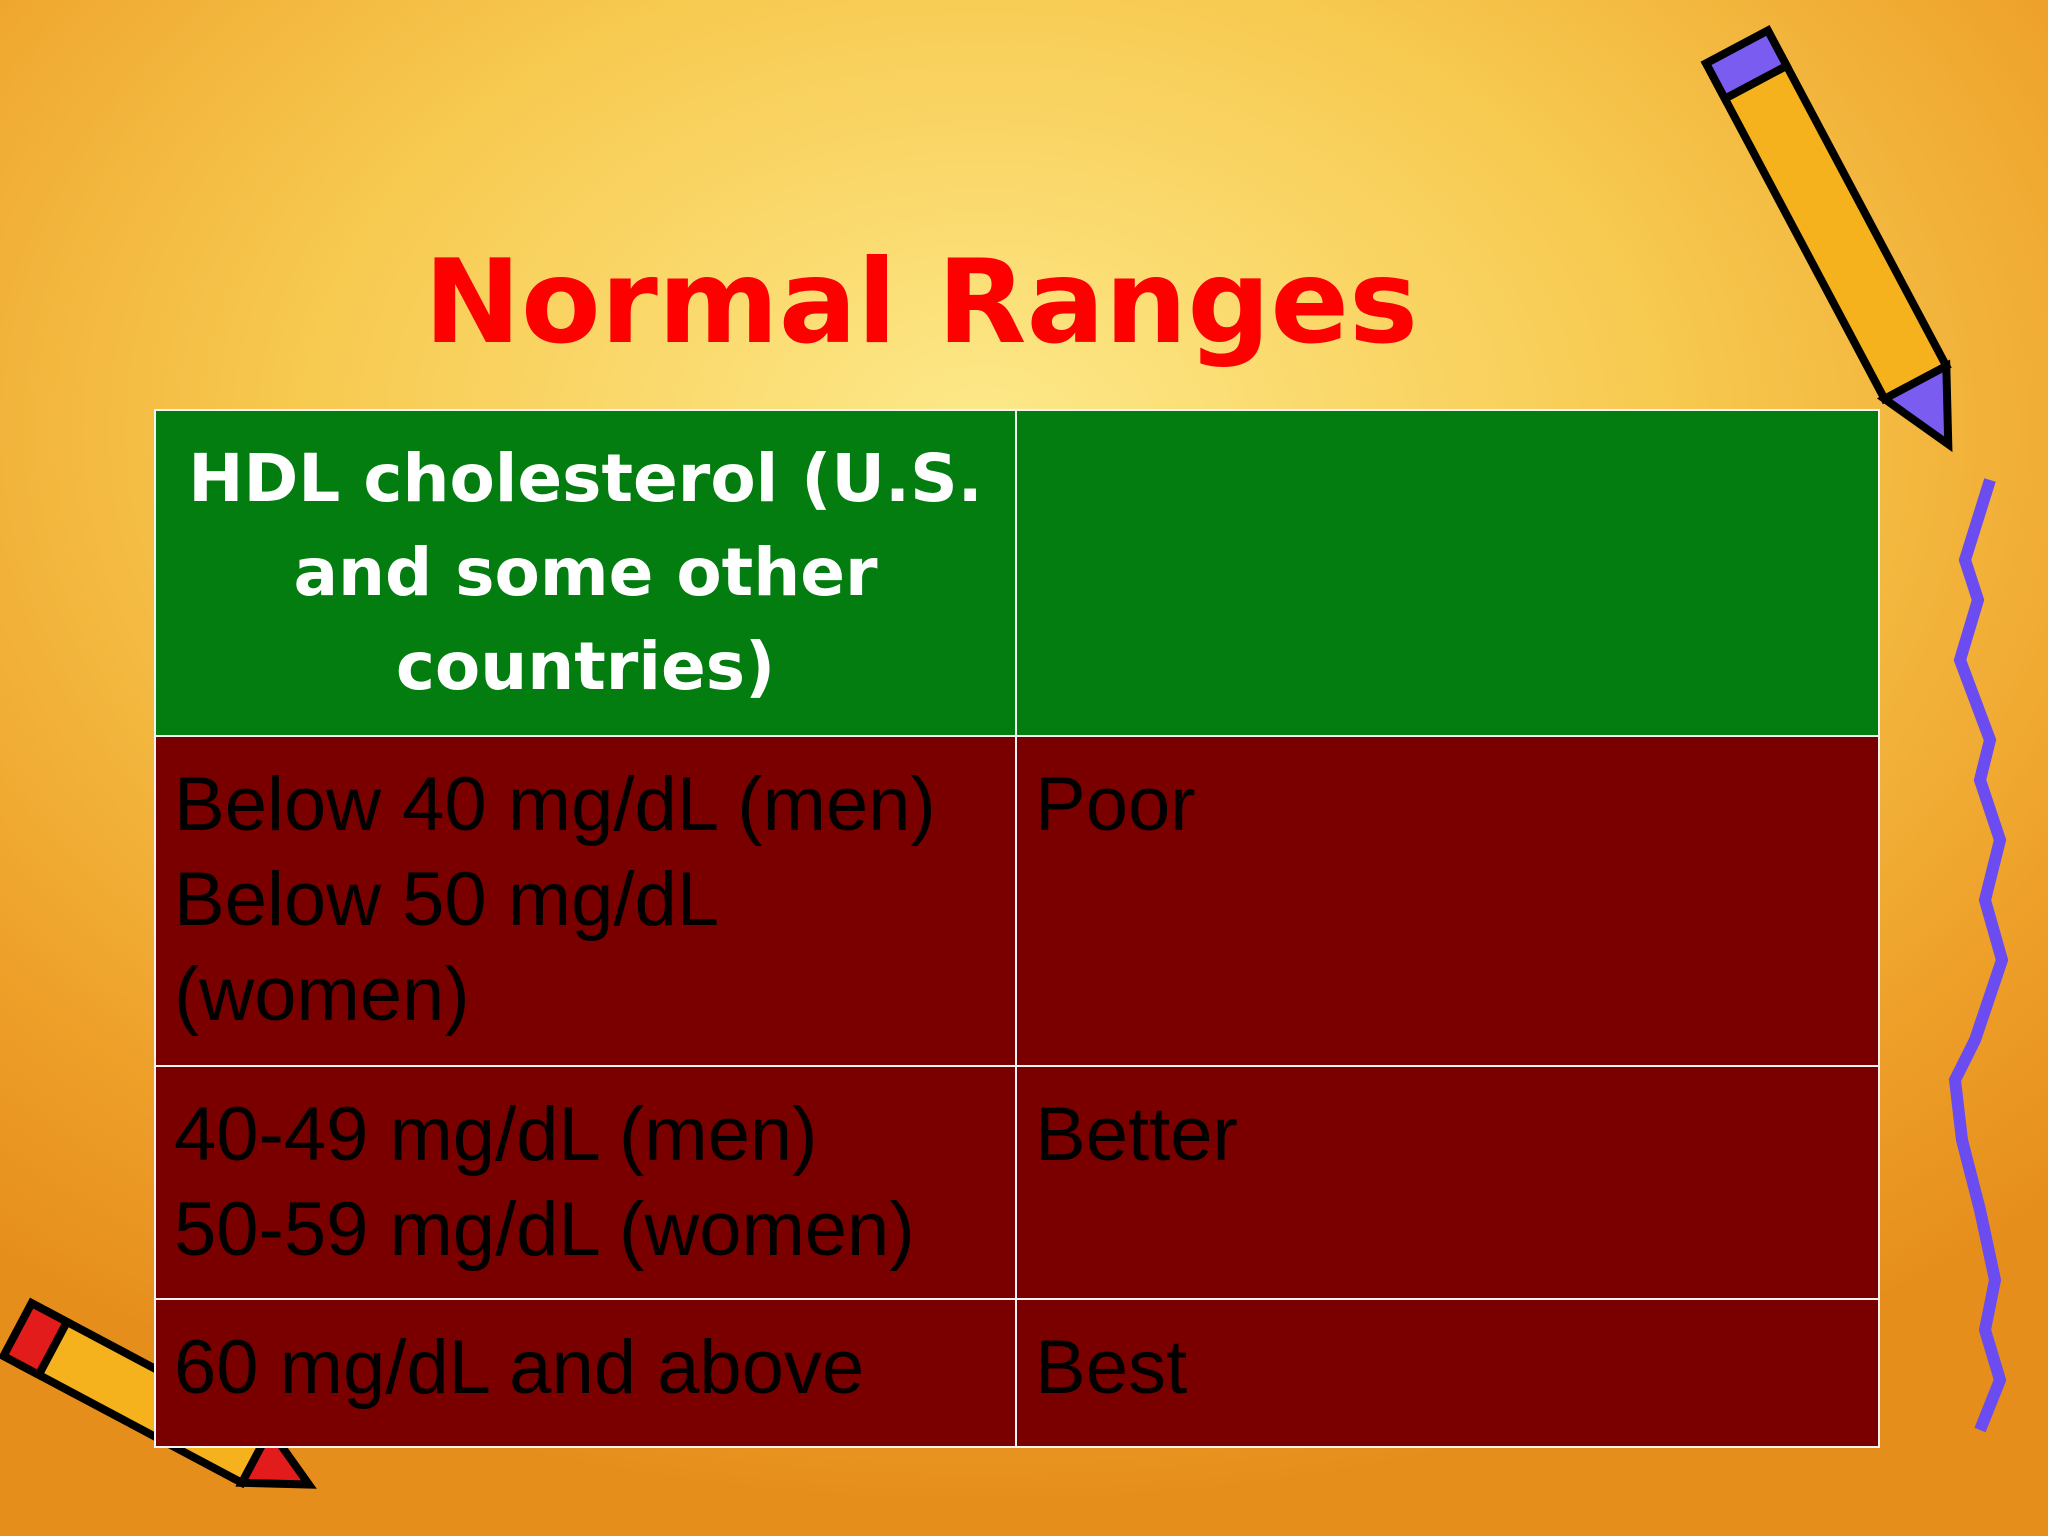  I want to click on squiggle, so click(1978, 955).